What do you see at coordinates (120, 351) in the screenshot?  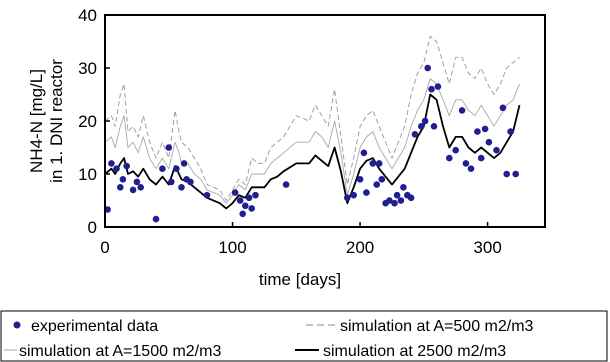 I see `legend-label-a1500: simulation at A=1500 m2/m3` at bounding box center [120, 351].